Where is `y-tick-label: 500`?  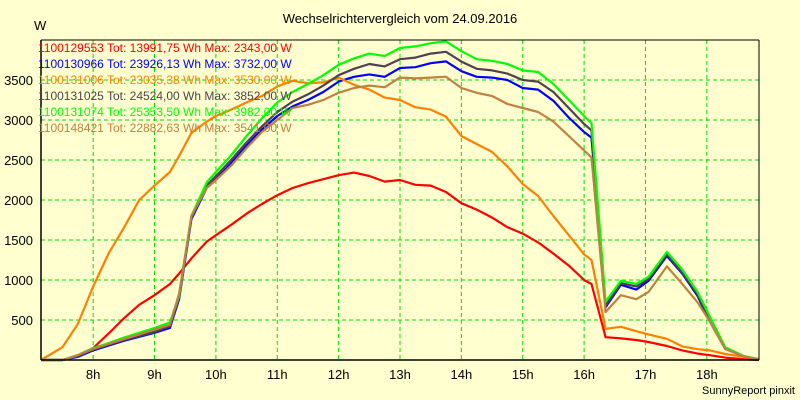
y-tick-label: 500 is located at coordinates (22, 320).